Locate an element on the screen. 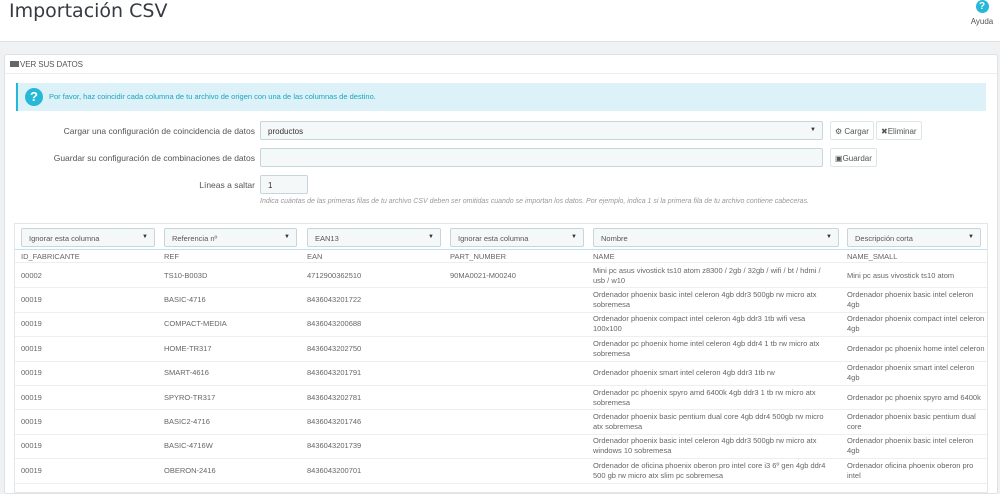  column-mapping-value: Descripción corta is located at coordinates (884, 238).